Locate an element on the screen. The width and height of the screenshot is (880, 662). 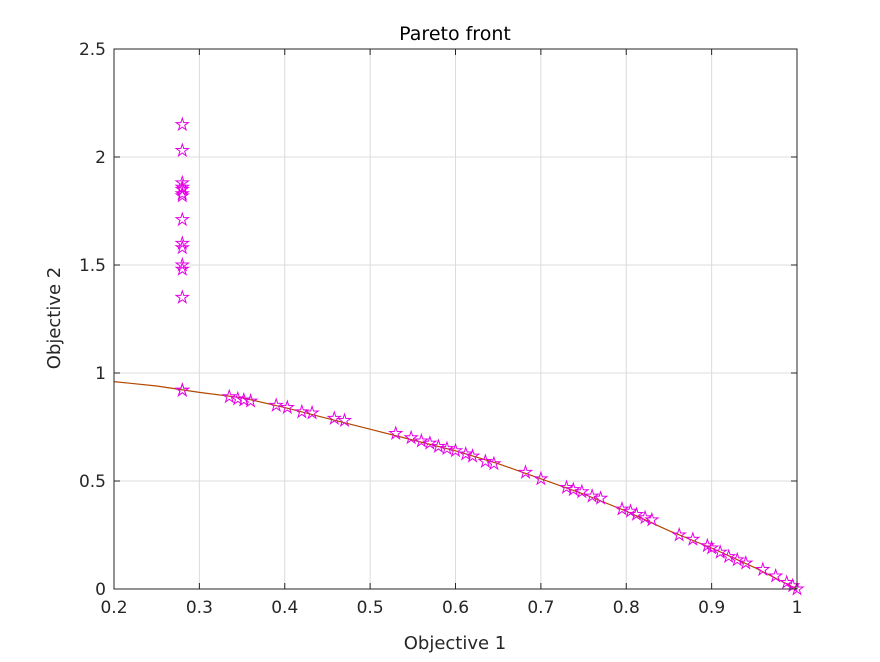
y-tick-label: 0 is located at coordinates (100, 590).